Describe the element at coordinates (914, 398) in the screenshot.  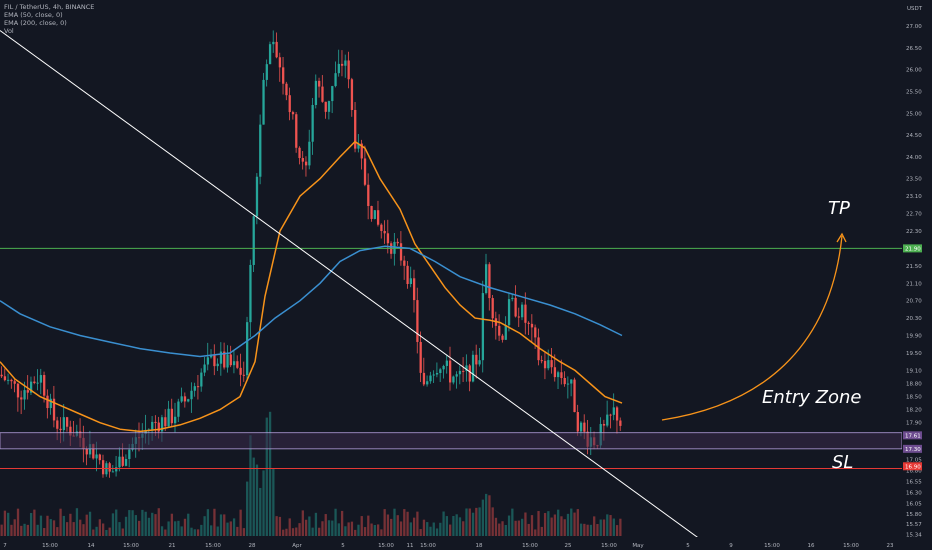
I see `price-tick-label: 18.50` at that location.